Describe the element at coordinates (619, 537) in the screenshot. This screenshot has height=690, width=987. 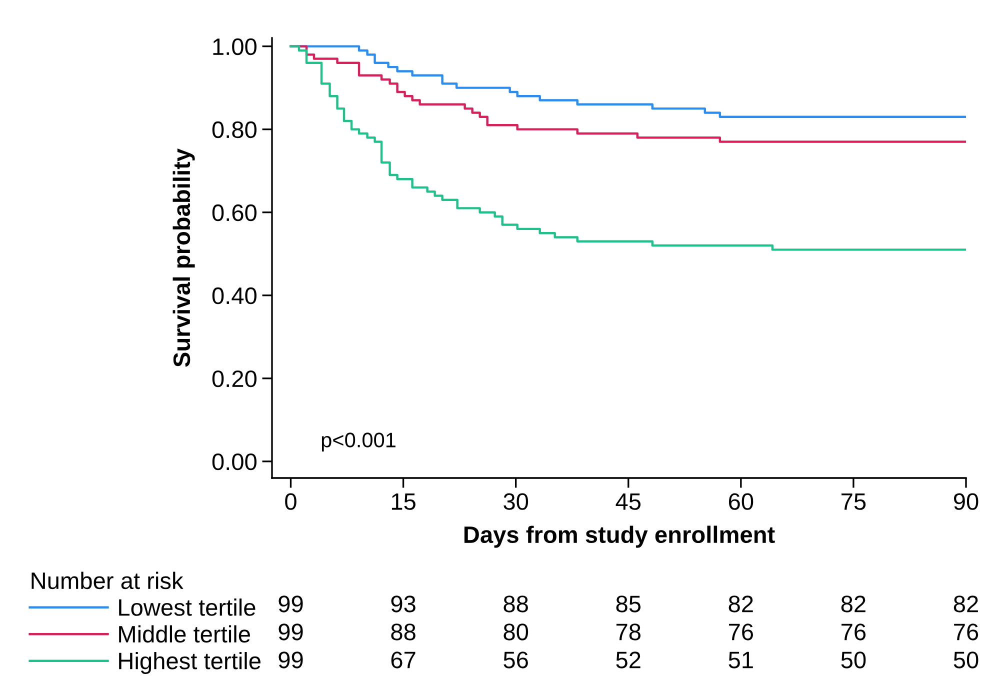
I see `x-axis-title: Days from study enrollment` at that location.